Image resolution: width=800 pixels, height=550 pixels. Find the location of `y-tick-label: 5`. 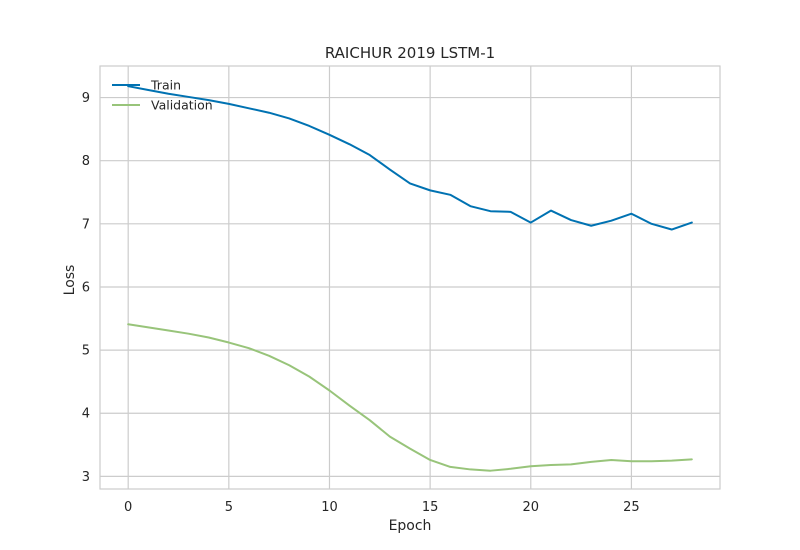

y-tick-label: 5 is located at coordinates (86, 351).